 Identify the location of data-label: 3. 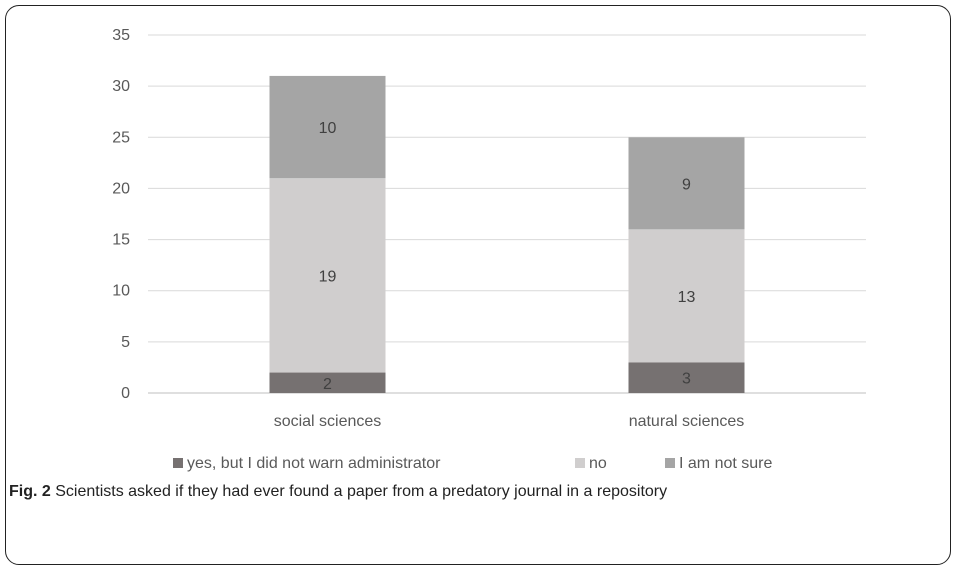
(686, 379).